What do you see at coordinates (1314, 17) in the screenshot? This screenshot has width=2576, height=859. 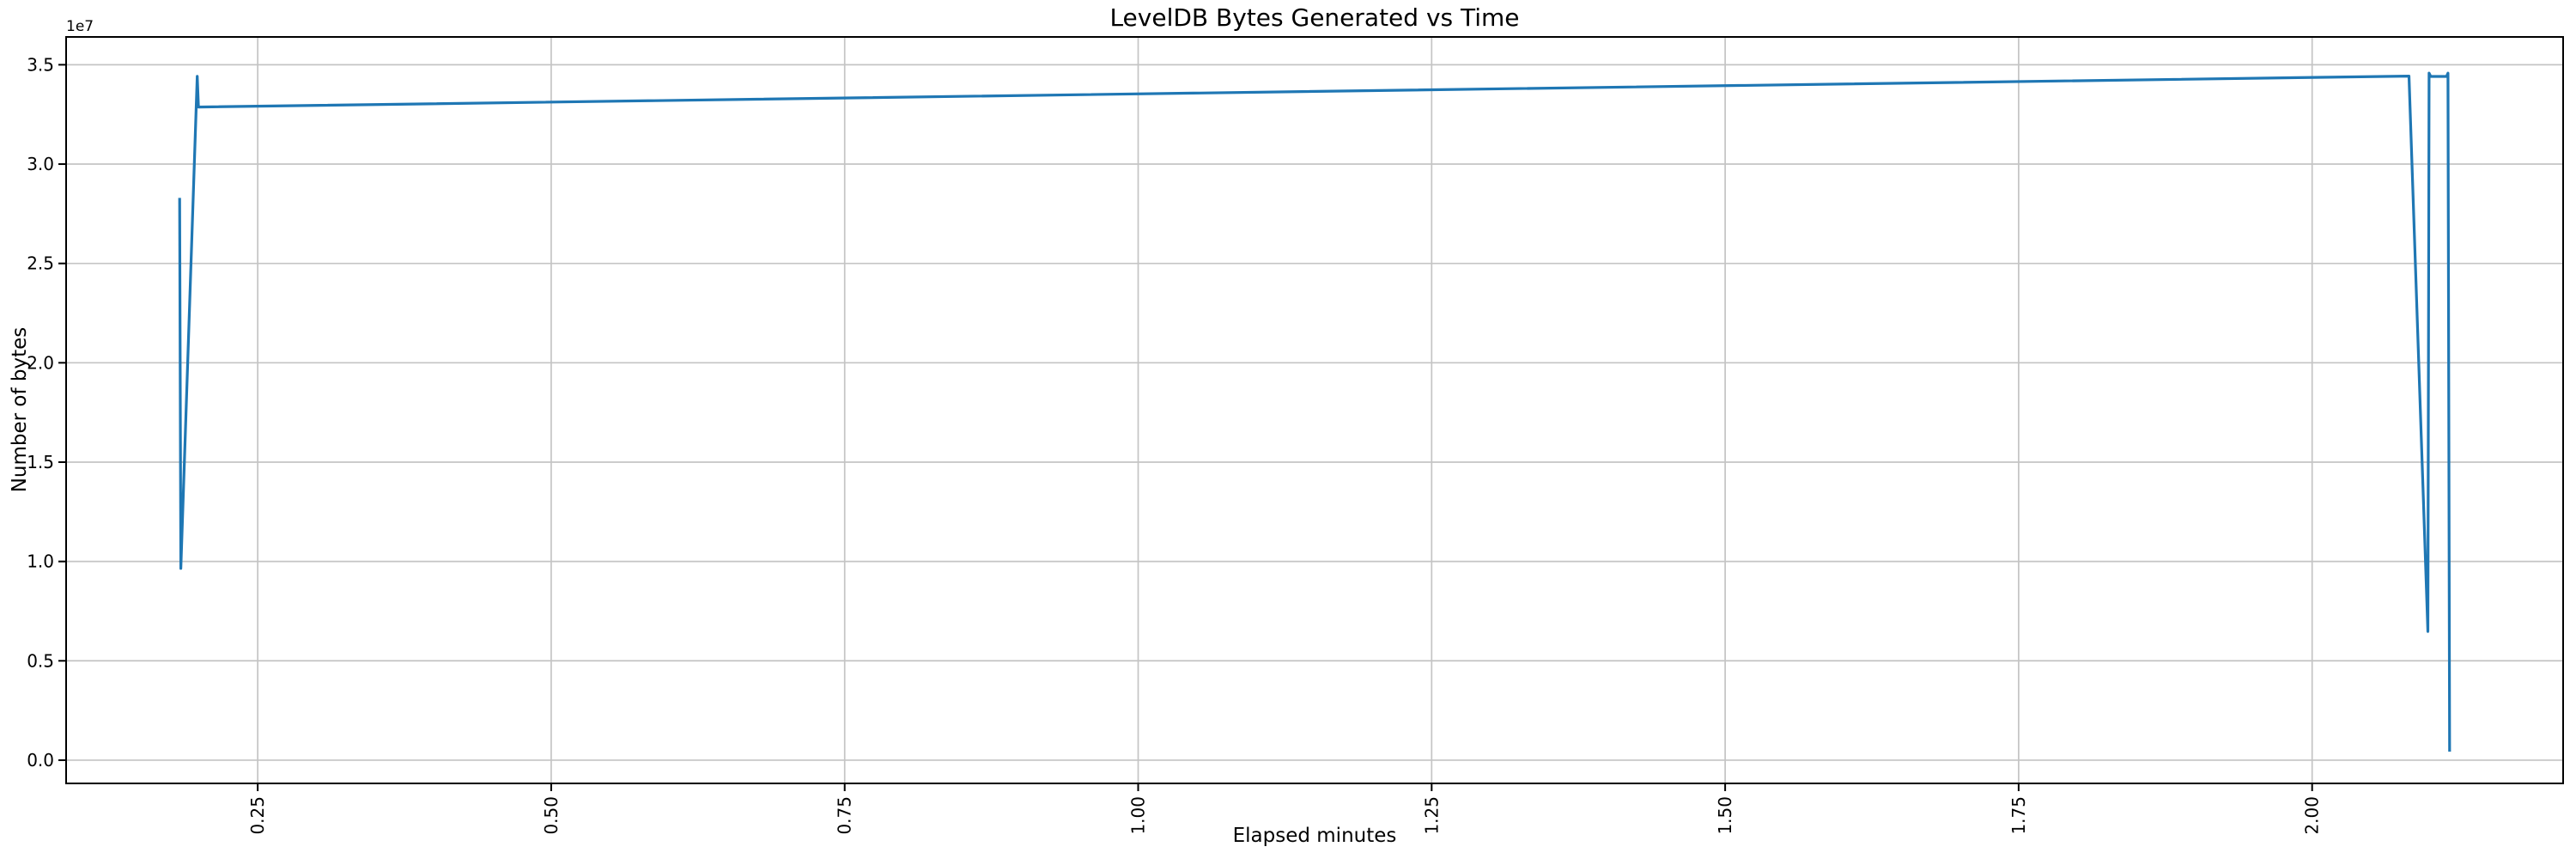 I see `chart-title: LevelDB Bytes Generated vs Time` at bounding box center [1314, 17].